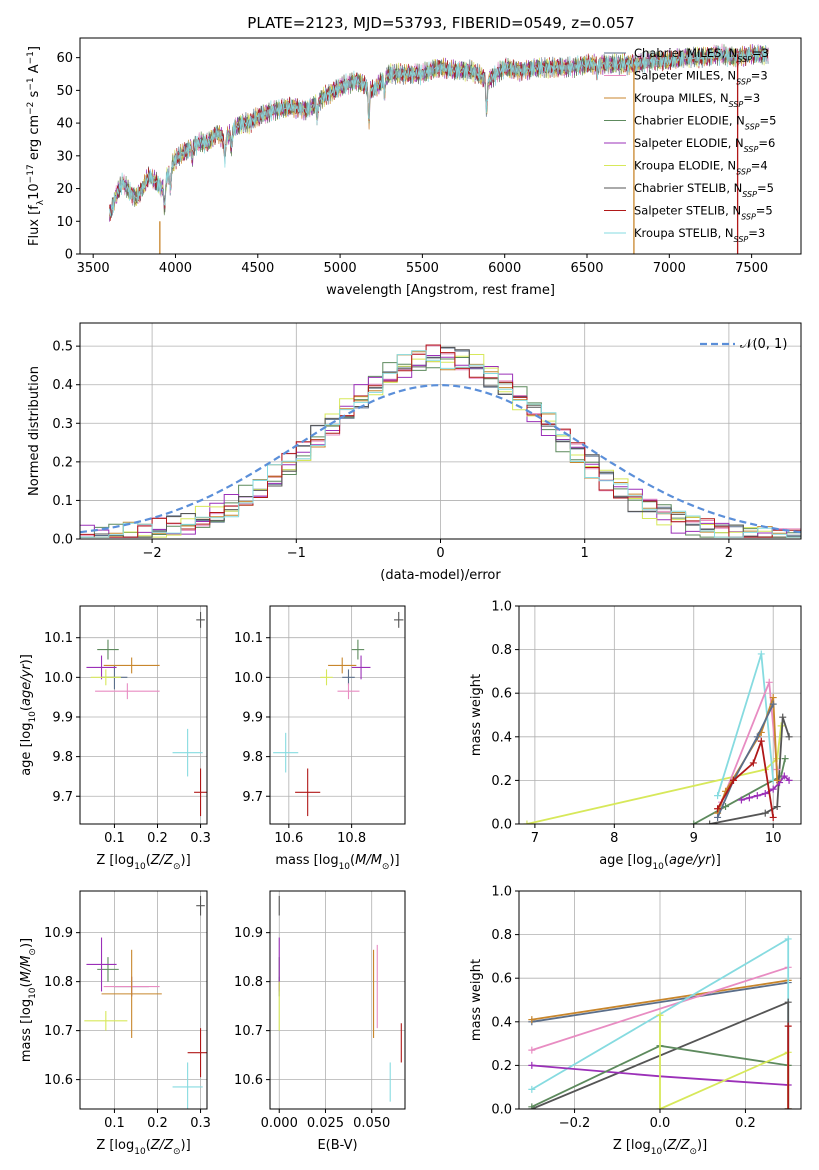  I want to click on y-tick-label: 10, so click(64, 222).